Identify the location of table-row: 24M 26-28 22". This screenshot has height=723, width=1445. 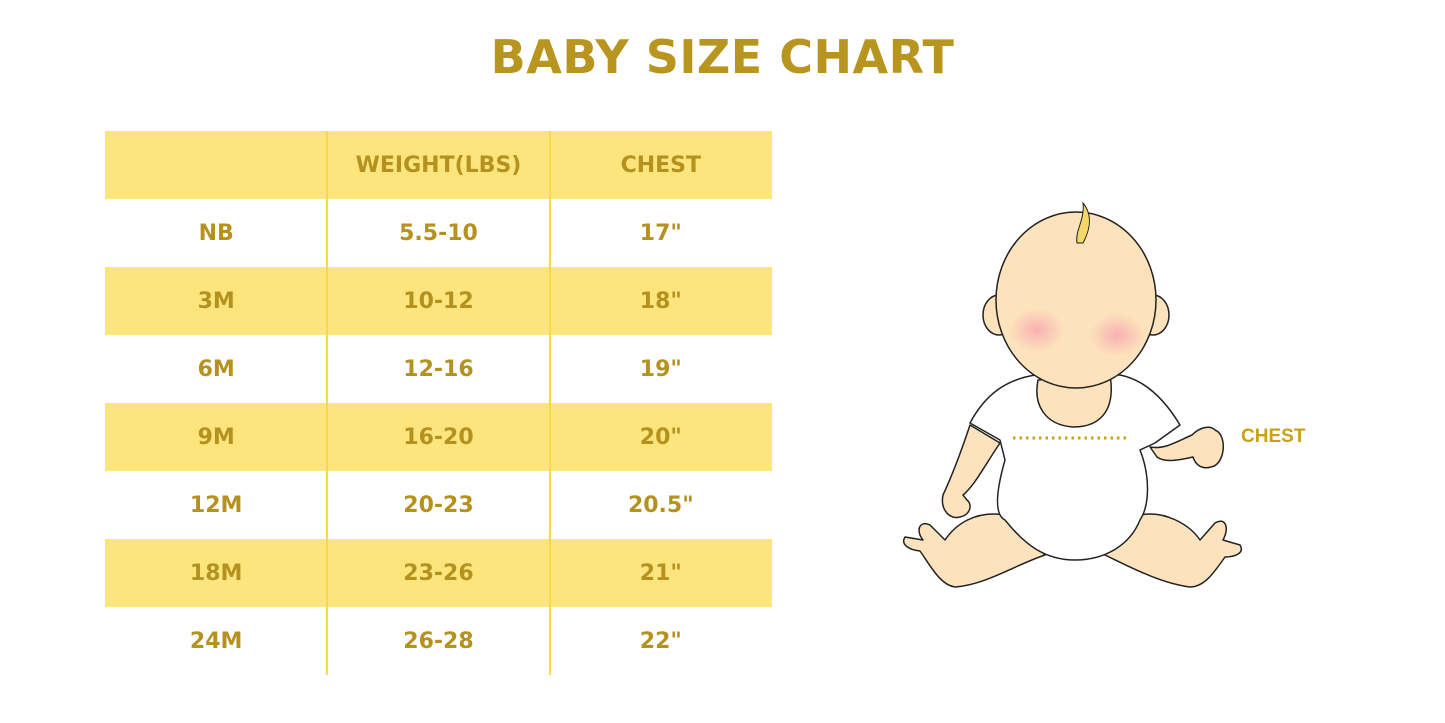
(438, 641).